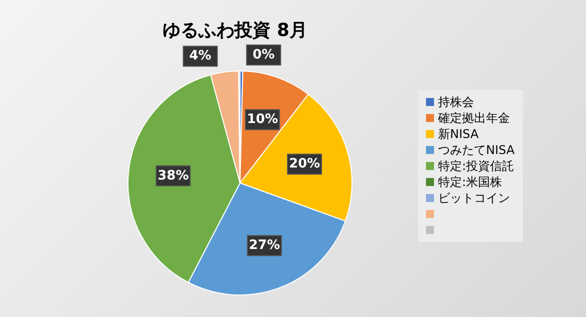 This screenshot has height=317, width=586. I want to click on data-label: 27%, so click(264, 246).